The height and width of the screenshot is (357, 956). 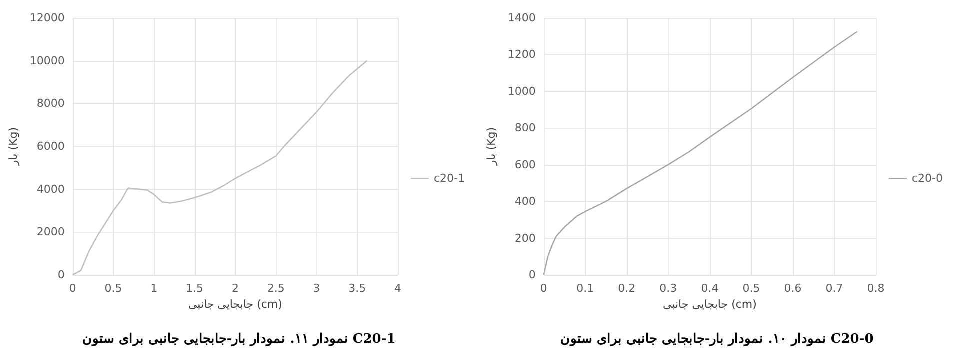 I want to click on text: نمودار ۱۱. نمودار بار-جابجایی جانبی برای ستون C20-1, so click(x=239, y=339).